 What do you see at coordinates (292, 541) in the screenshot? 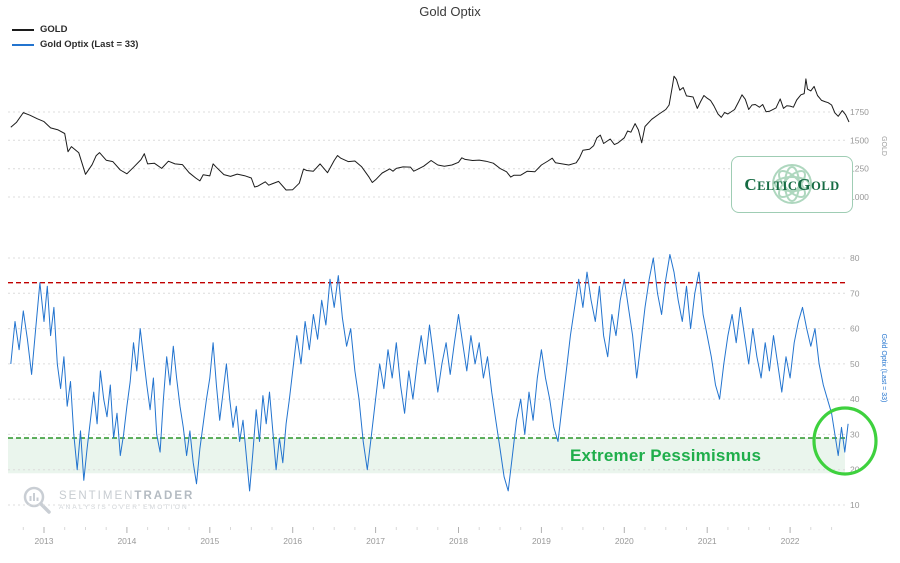
I see `x-tick-label: 2016` at bounding box center [292, 541].